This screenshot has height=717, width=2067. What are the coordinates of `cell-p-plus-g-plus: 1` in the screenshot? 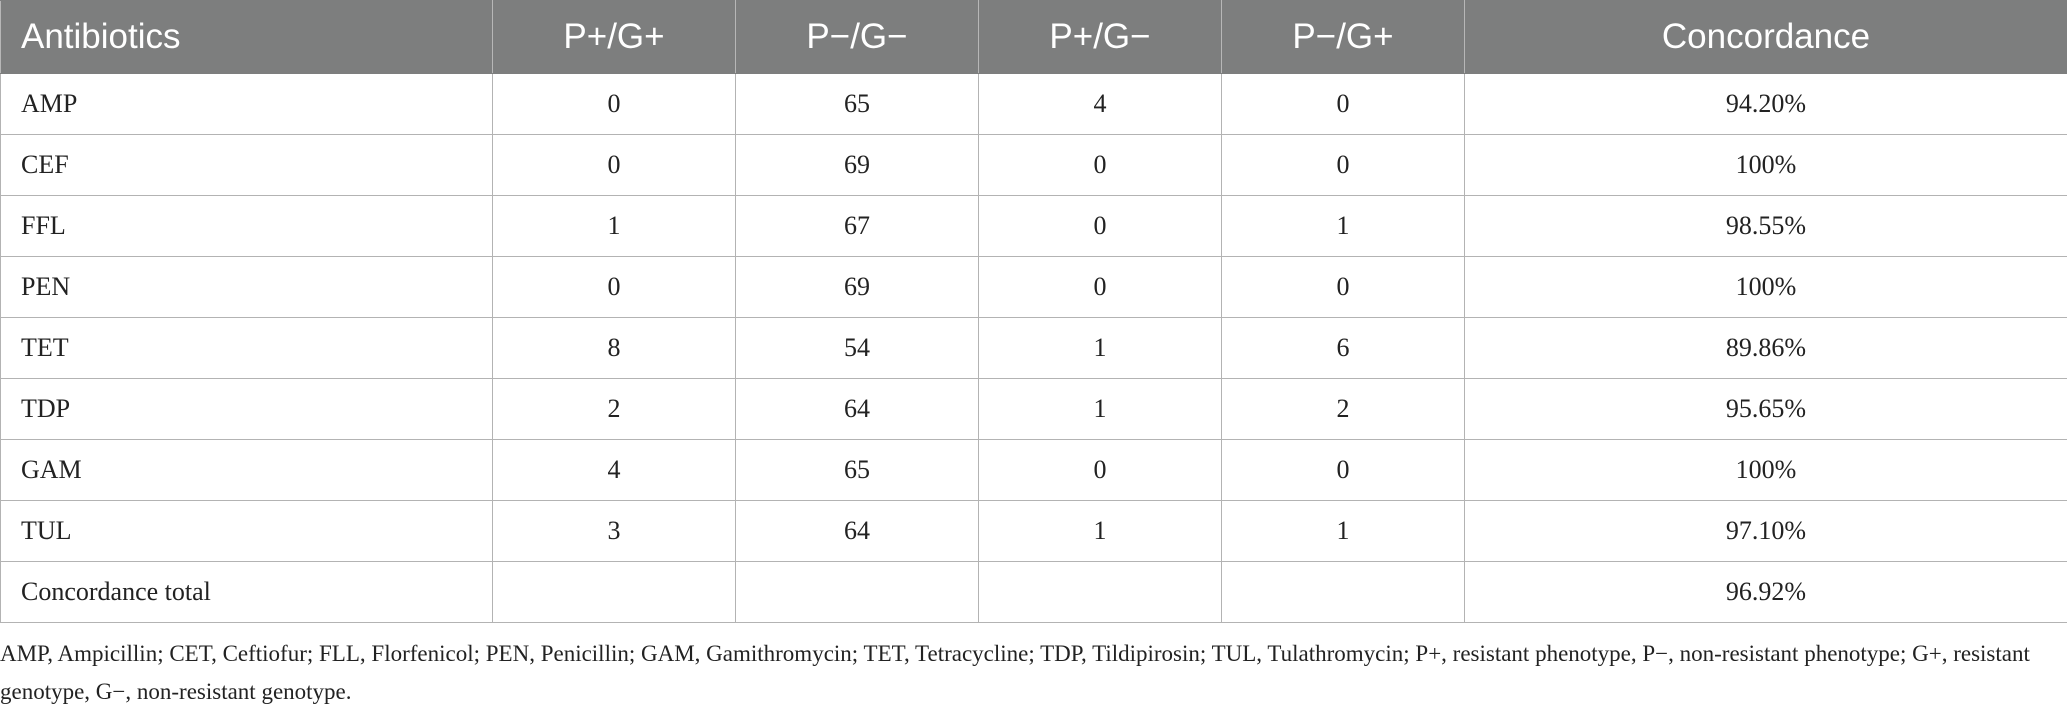 It's located at (614, 226).